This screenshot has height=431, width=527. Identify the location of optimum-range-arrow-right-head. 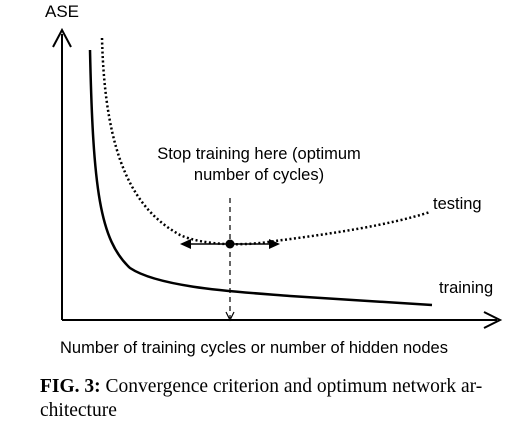
(274, 244).